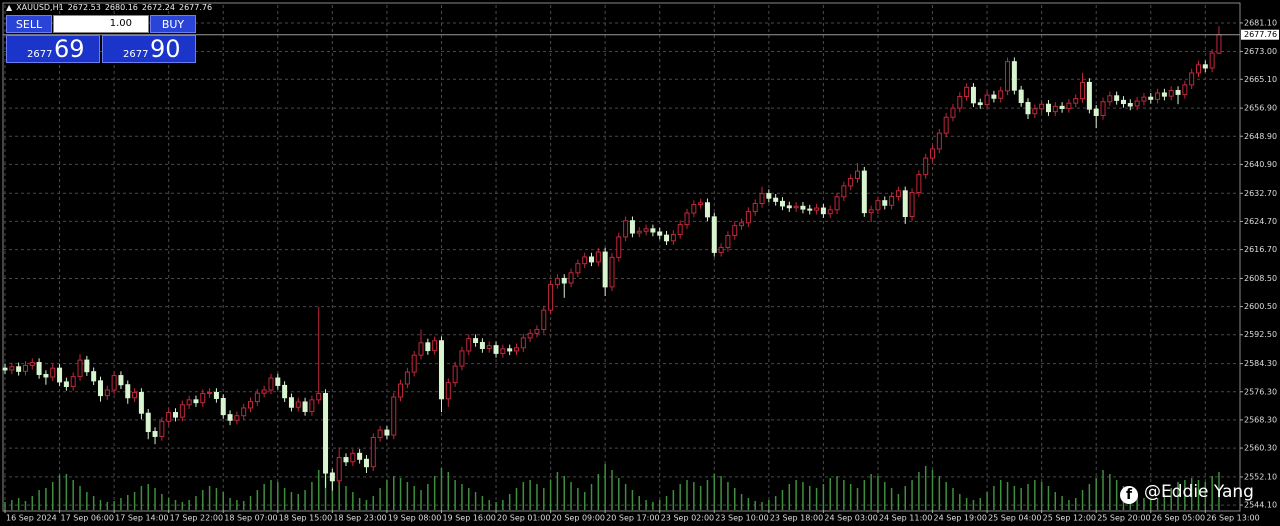  Describe the element at coordinates (1187, 493) in the screenshot. I see `watermark: f @Eddie Yang` at that location.